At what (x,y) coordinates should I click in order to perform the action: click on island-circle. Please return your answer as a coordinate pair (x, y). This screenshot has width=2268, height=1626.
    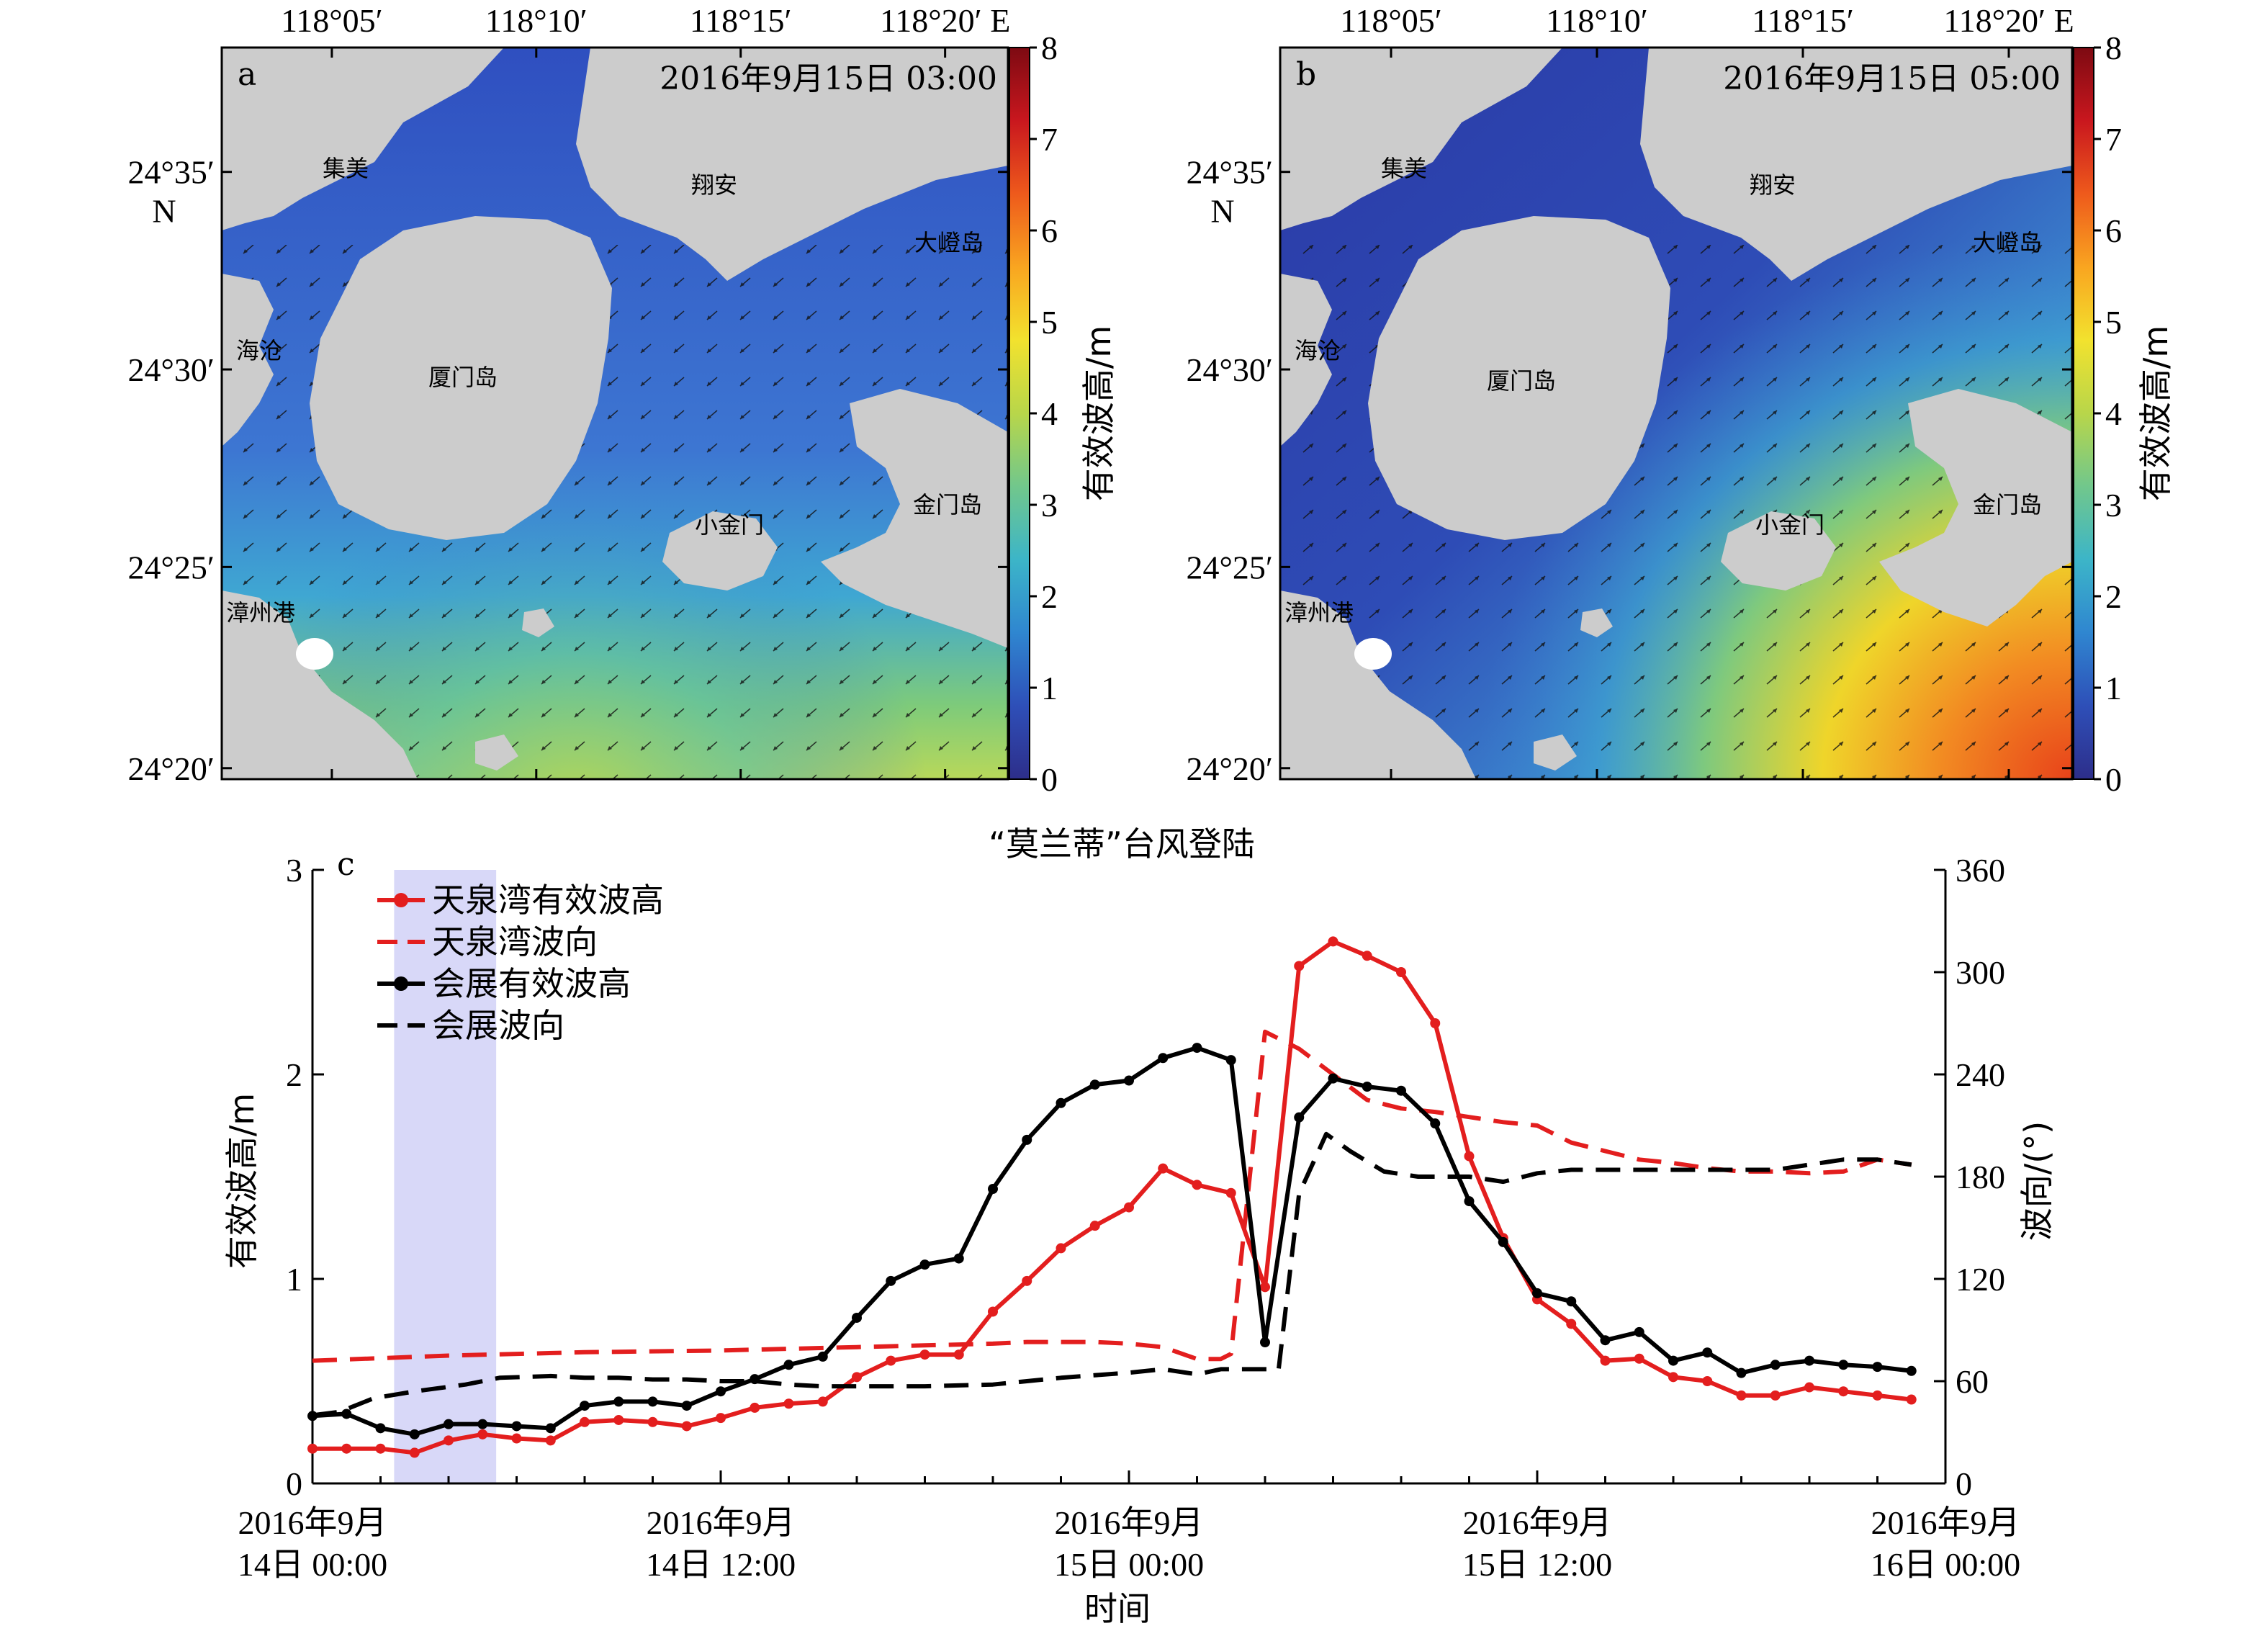
    Looking at the image, I should click on (314, 654).